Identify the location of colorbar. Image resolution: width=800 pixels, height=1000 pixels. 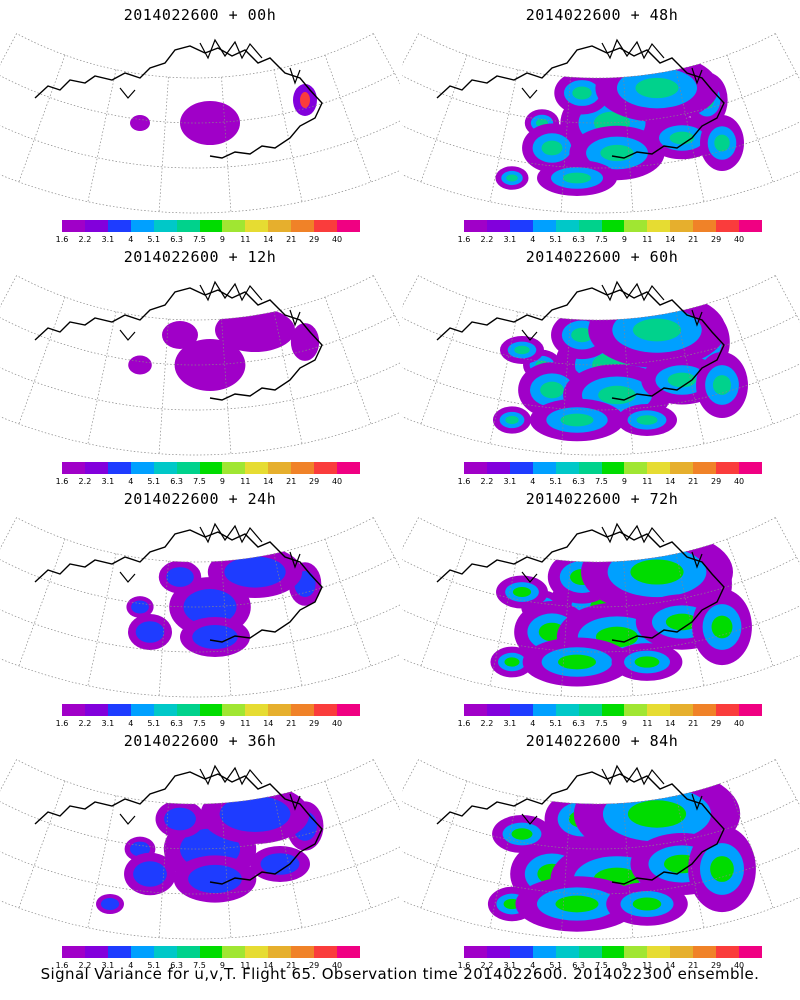
(613, 952).